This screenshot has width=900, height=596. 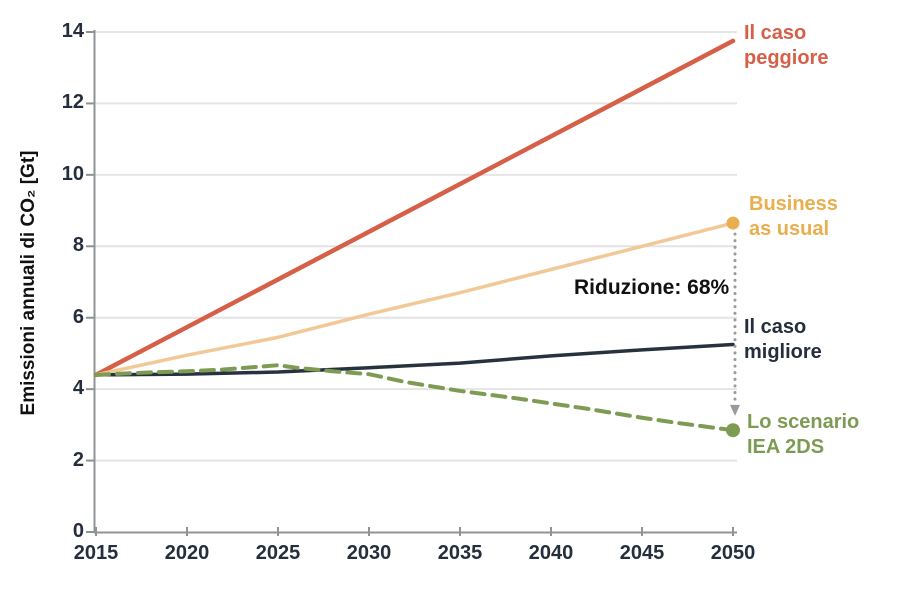 What do you see at coordinates (642, 553) in the screenshot?
I see `x-tick-label-2045: 2045` at bounding box center [642, 553].